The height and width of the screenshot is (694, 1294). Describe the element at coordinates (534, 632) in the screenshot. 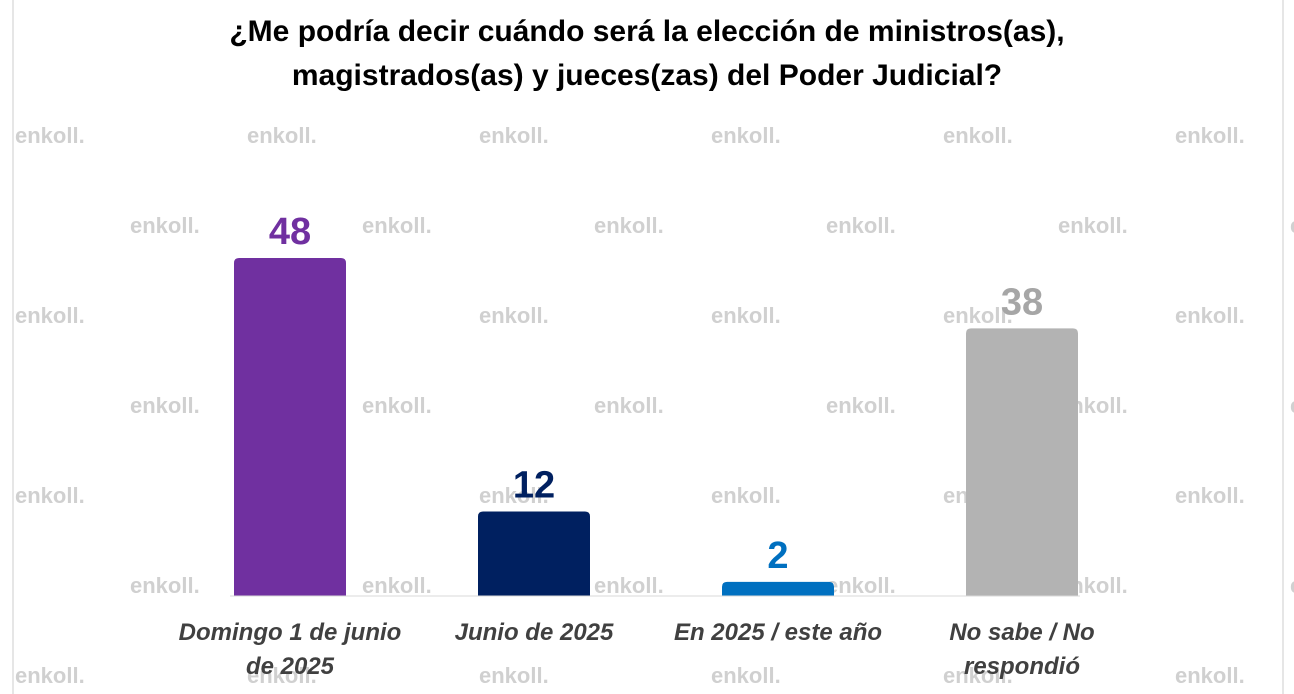

I see `x-tick-label: Junio de 2025` at that location.